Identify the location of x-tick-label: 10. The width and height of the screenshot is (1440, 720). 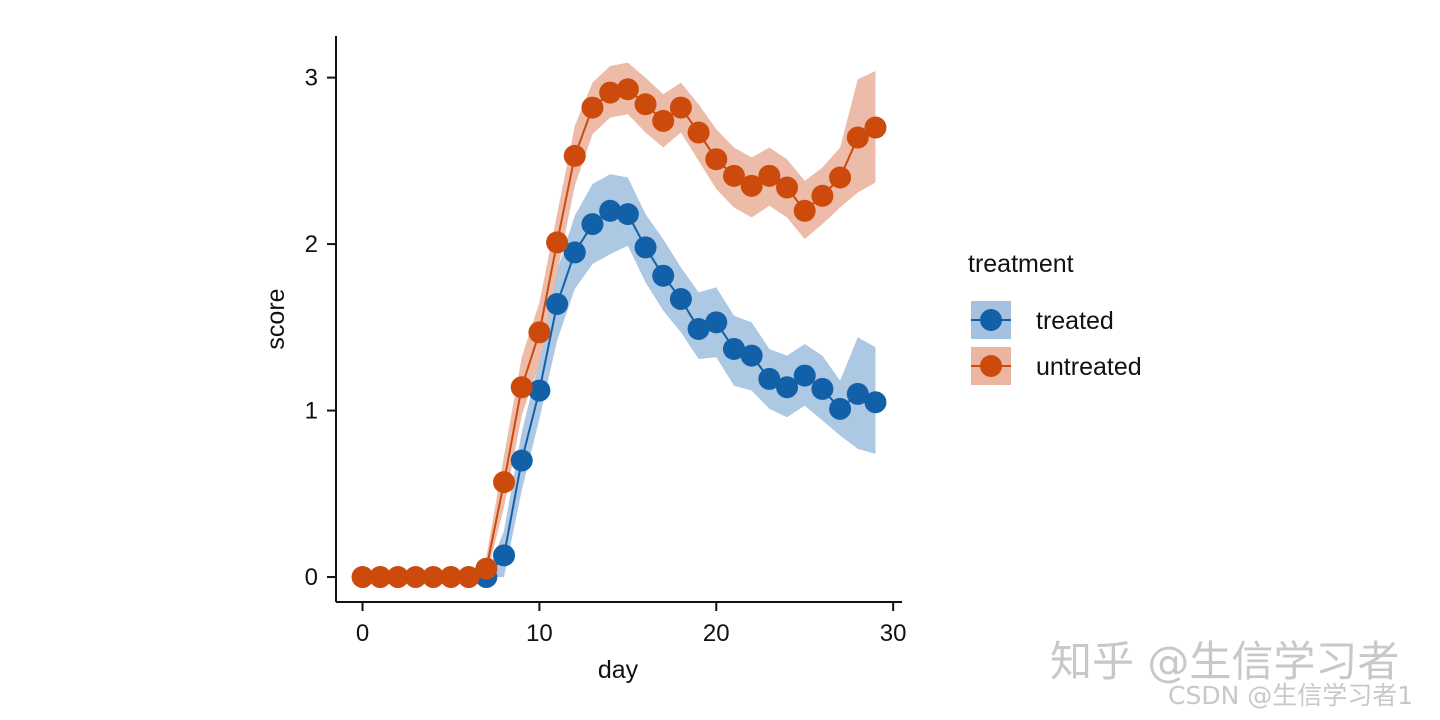
(539, 633).